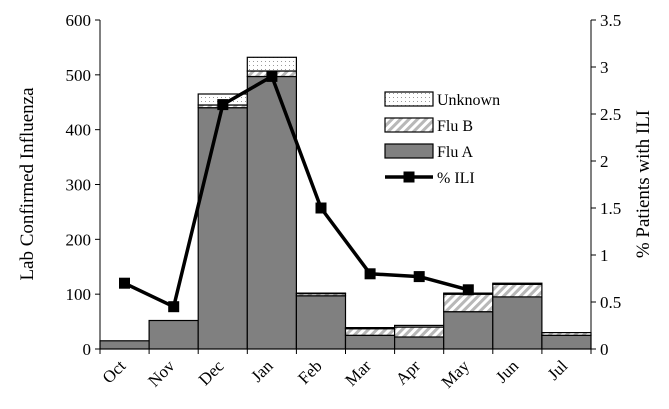  Describe the element at coordinates (87, 349) in the screenshot. I see `y-tick-label: 0` at that location.